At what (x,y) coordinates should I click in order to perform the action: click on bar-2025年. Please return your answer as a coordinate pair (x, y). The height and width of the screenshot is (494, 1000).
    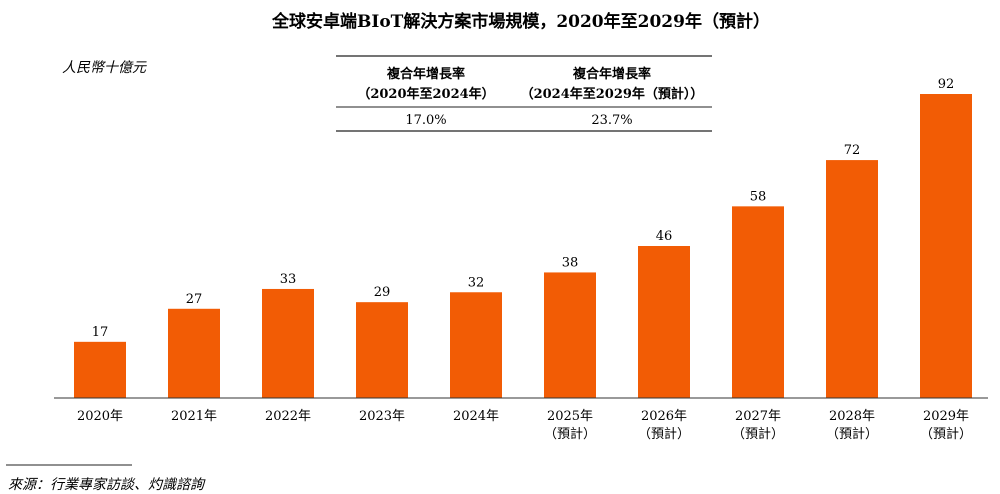
    Looking at the image, I should click on (570, 335).